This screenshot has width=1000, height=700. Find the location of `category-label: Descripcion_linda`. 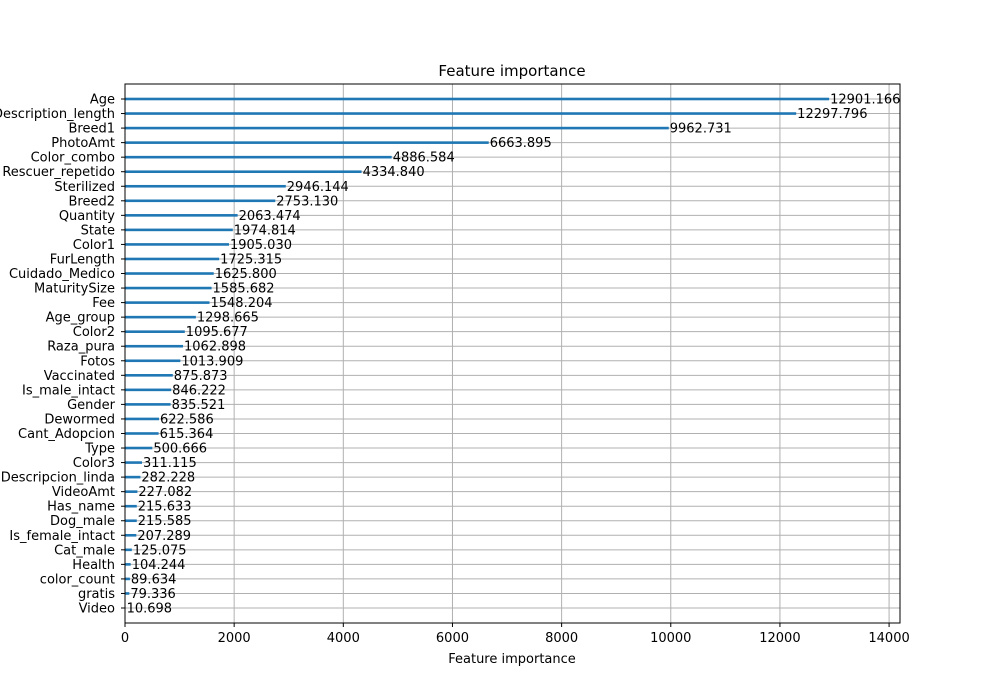

category-label: Descripcion_linda is located at coordinates (58, 478).